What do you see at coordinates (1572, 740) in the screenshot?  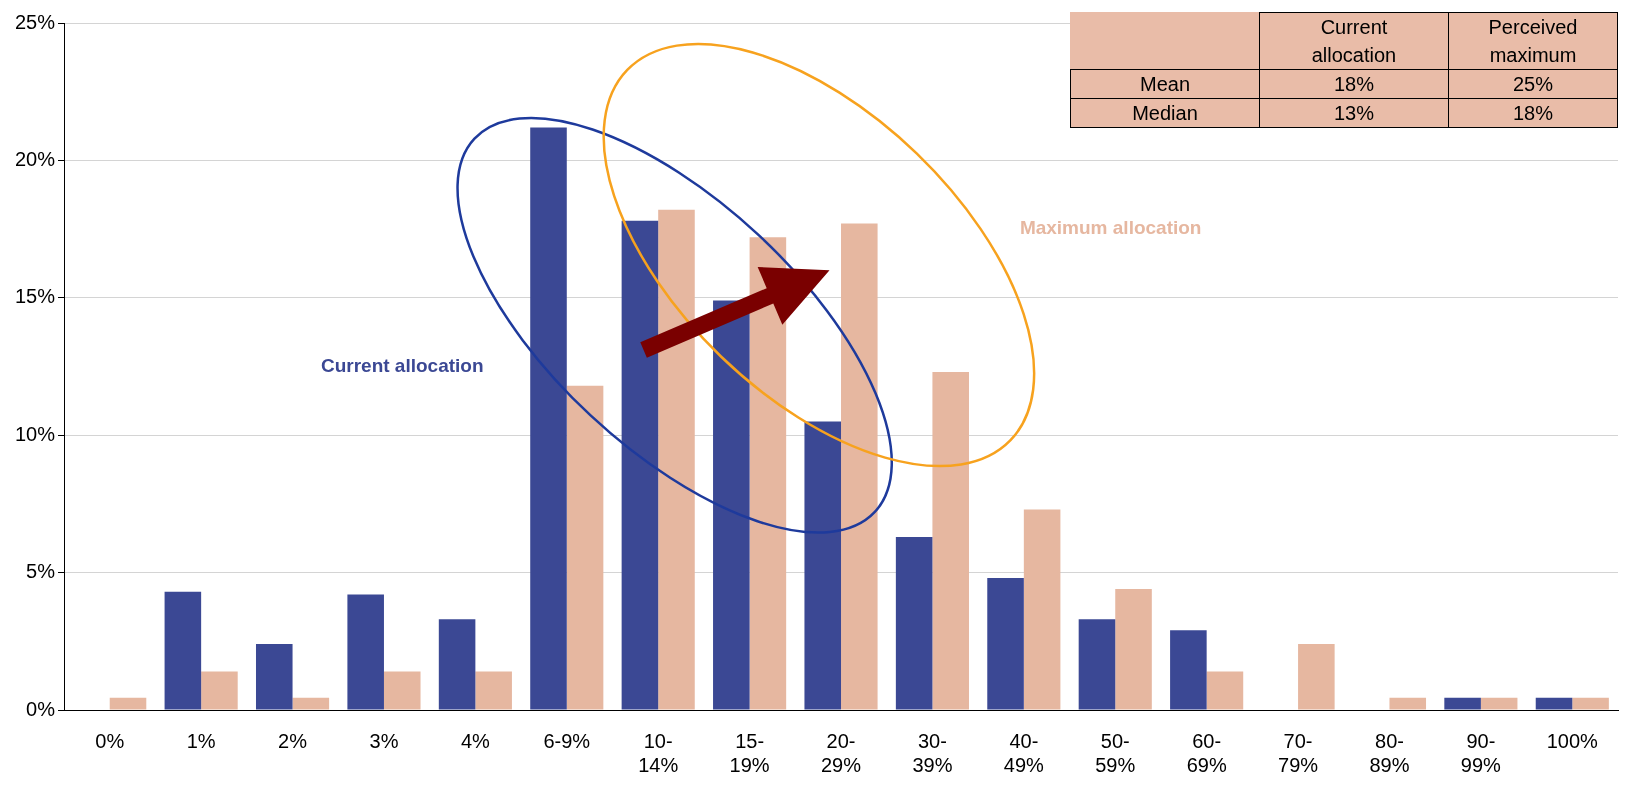 I see `x-tick-label: 100%` at bounding box center [1572, 740].